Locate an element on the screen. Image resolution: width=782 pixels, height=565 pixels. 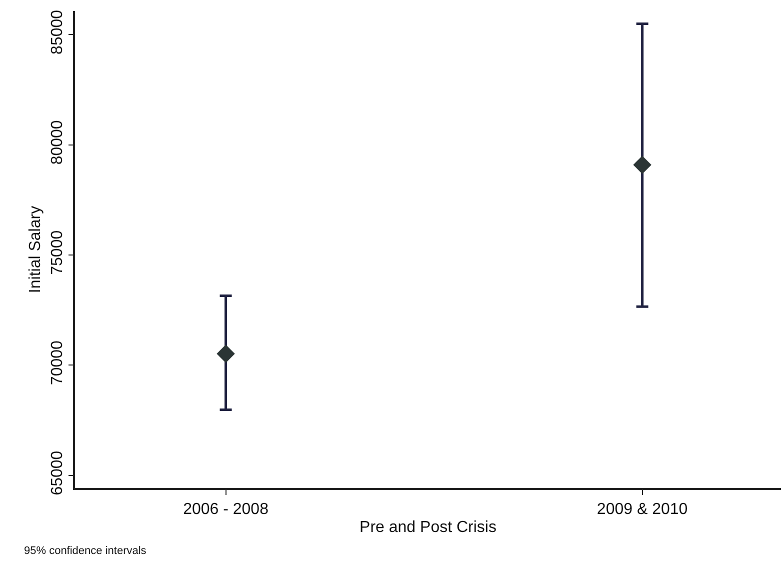
text: 95% confidence intervals is located at coordinates (85, 551).